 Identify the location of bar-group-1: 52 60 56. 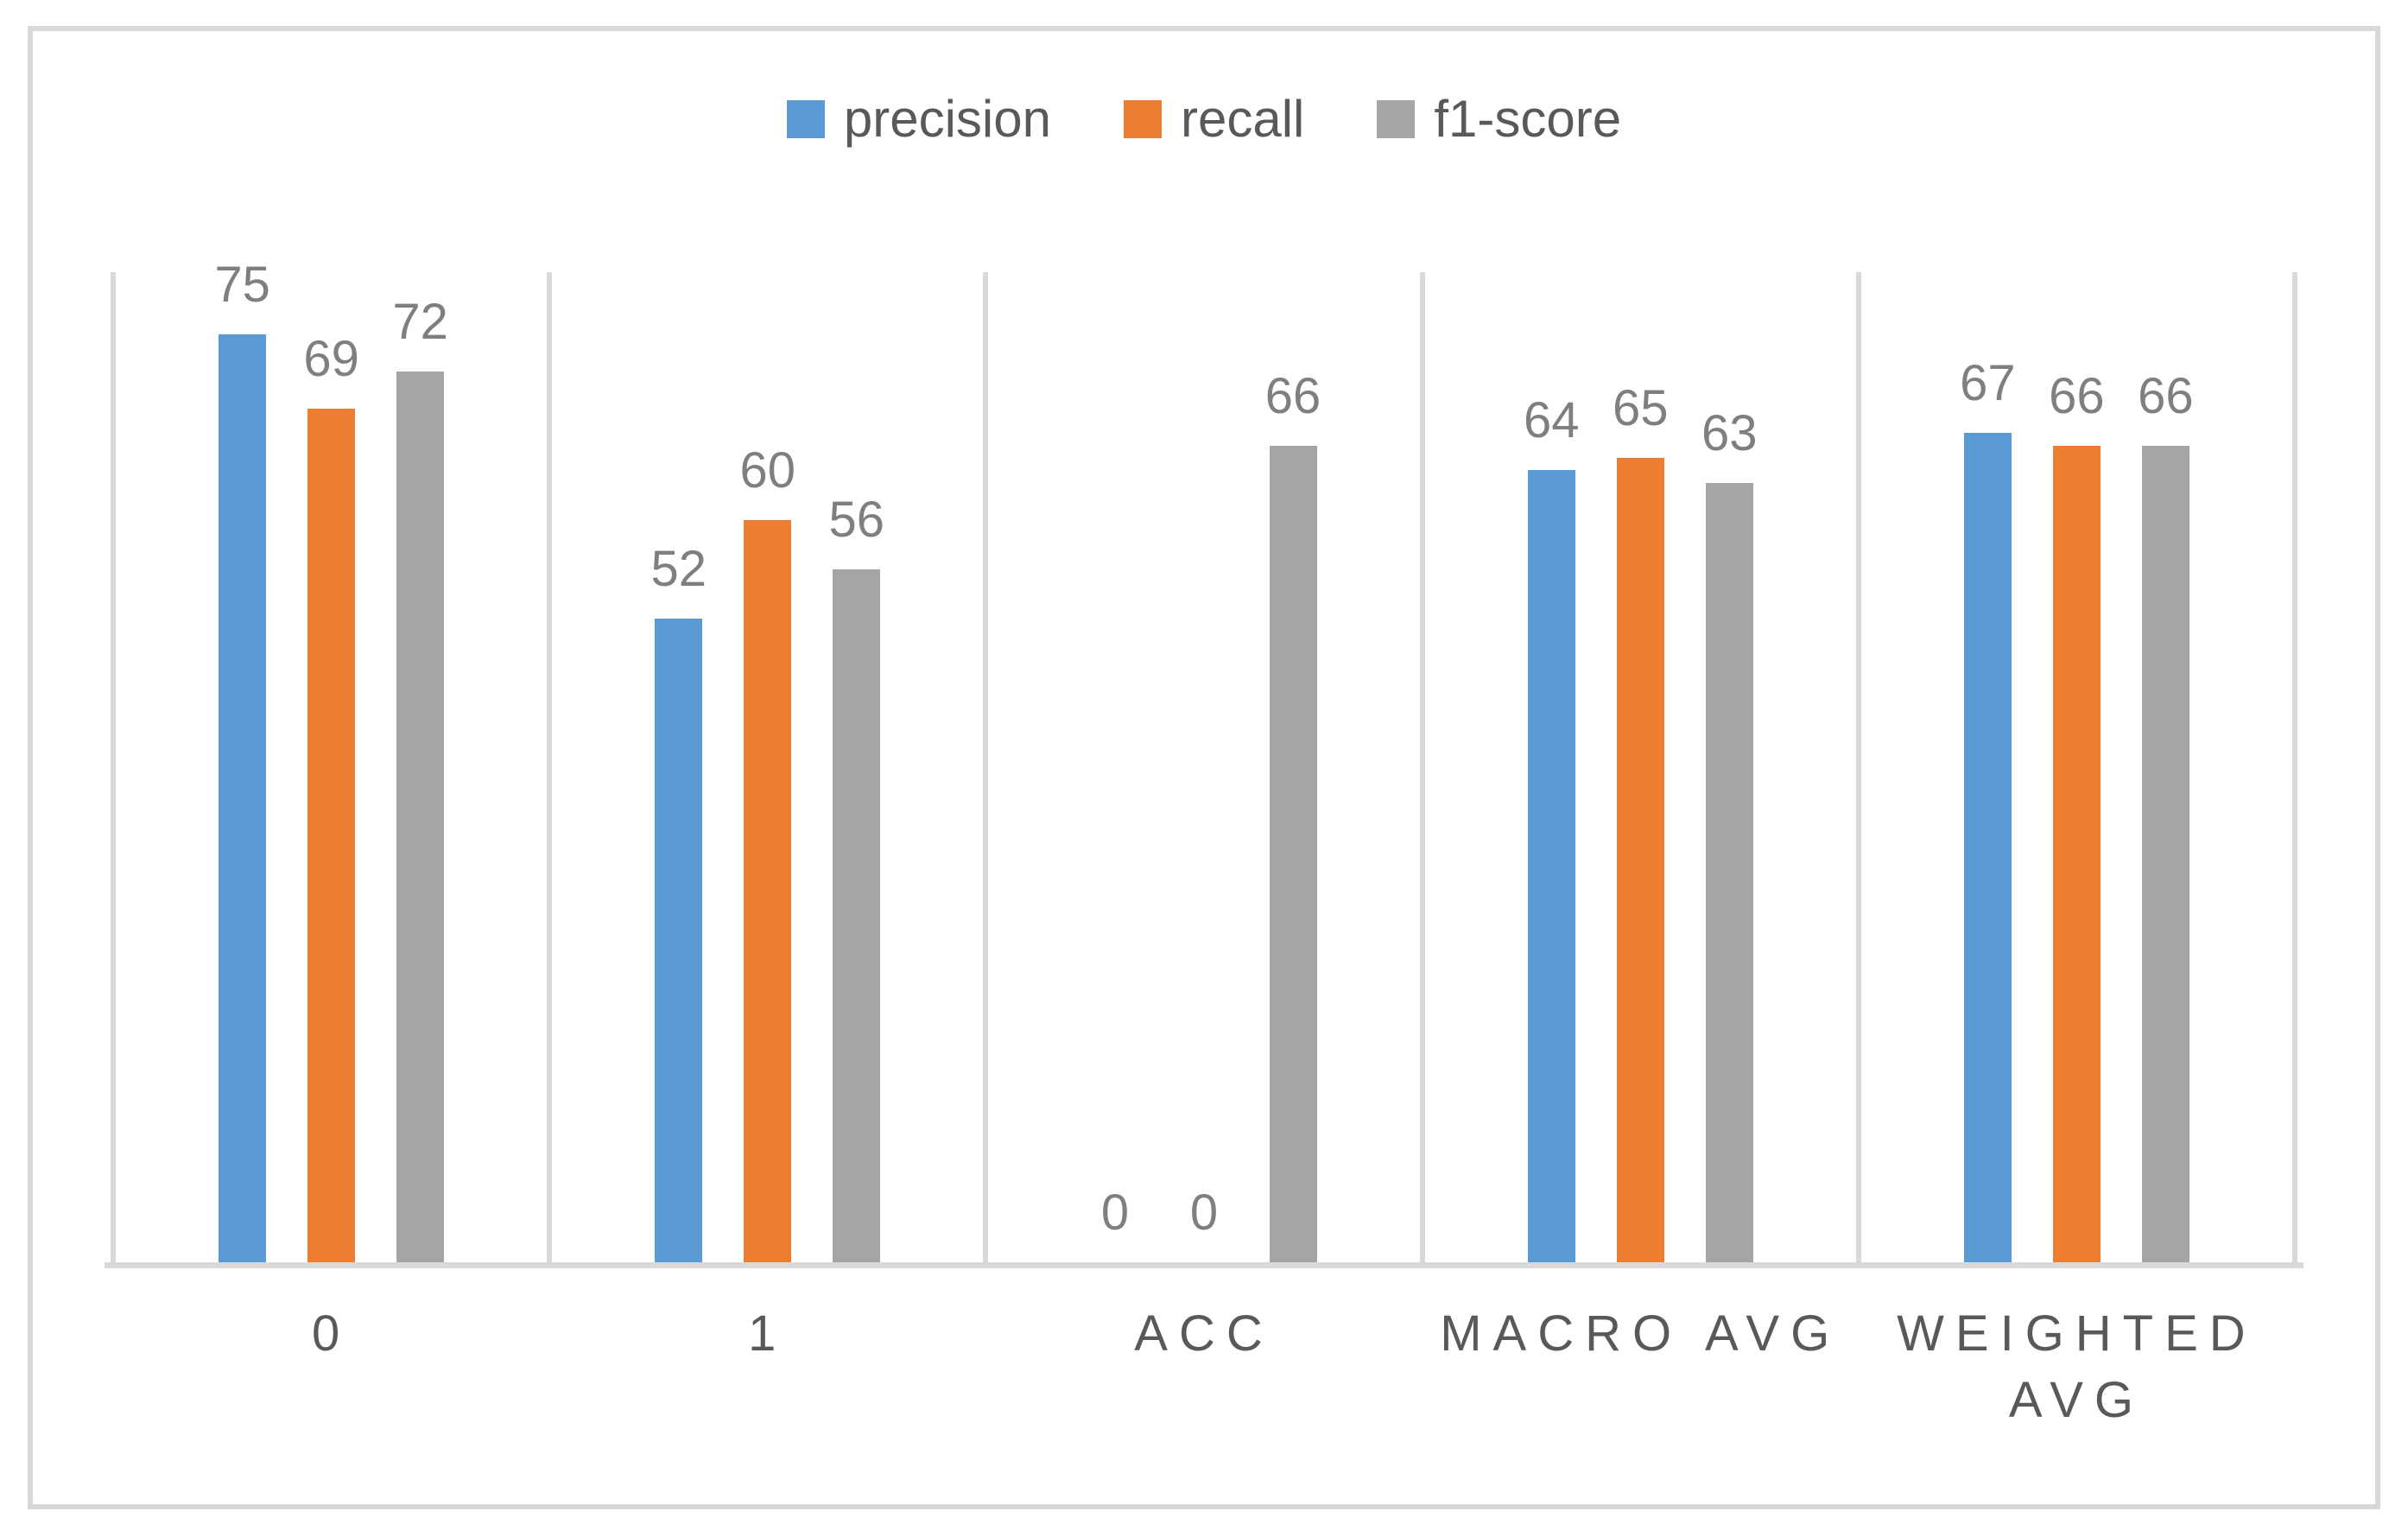
(767, 767).